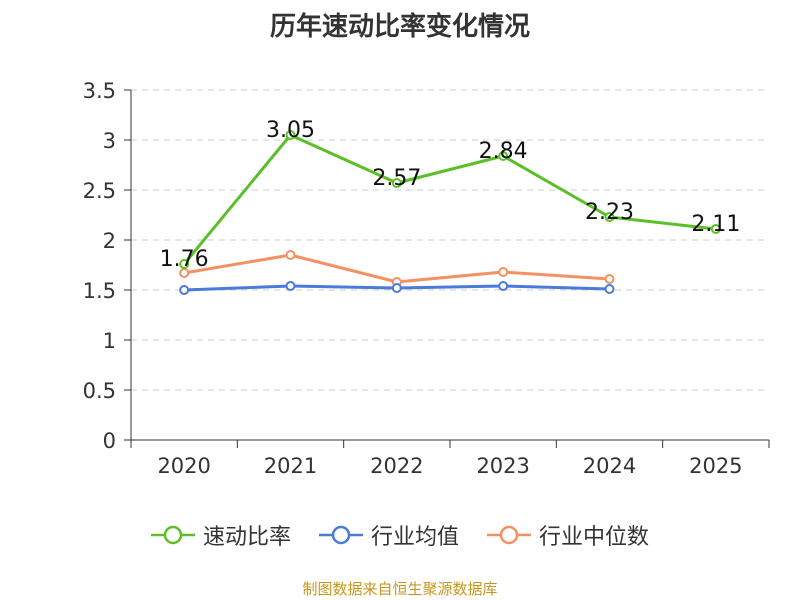  Describe the element at coordinates (246, 537) in the screenshot. I see `legend-label: 速动比率` at that location.